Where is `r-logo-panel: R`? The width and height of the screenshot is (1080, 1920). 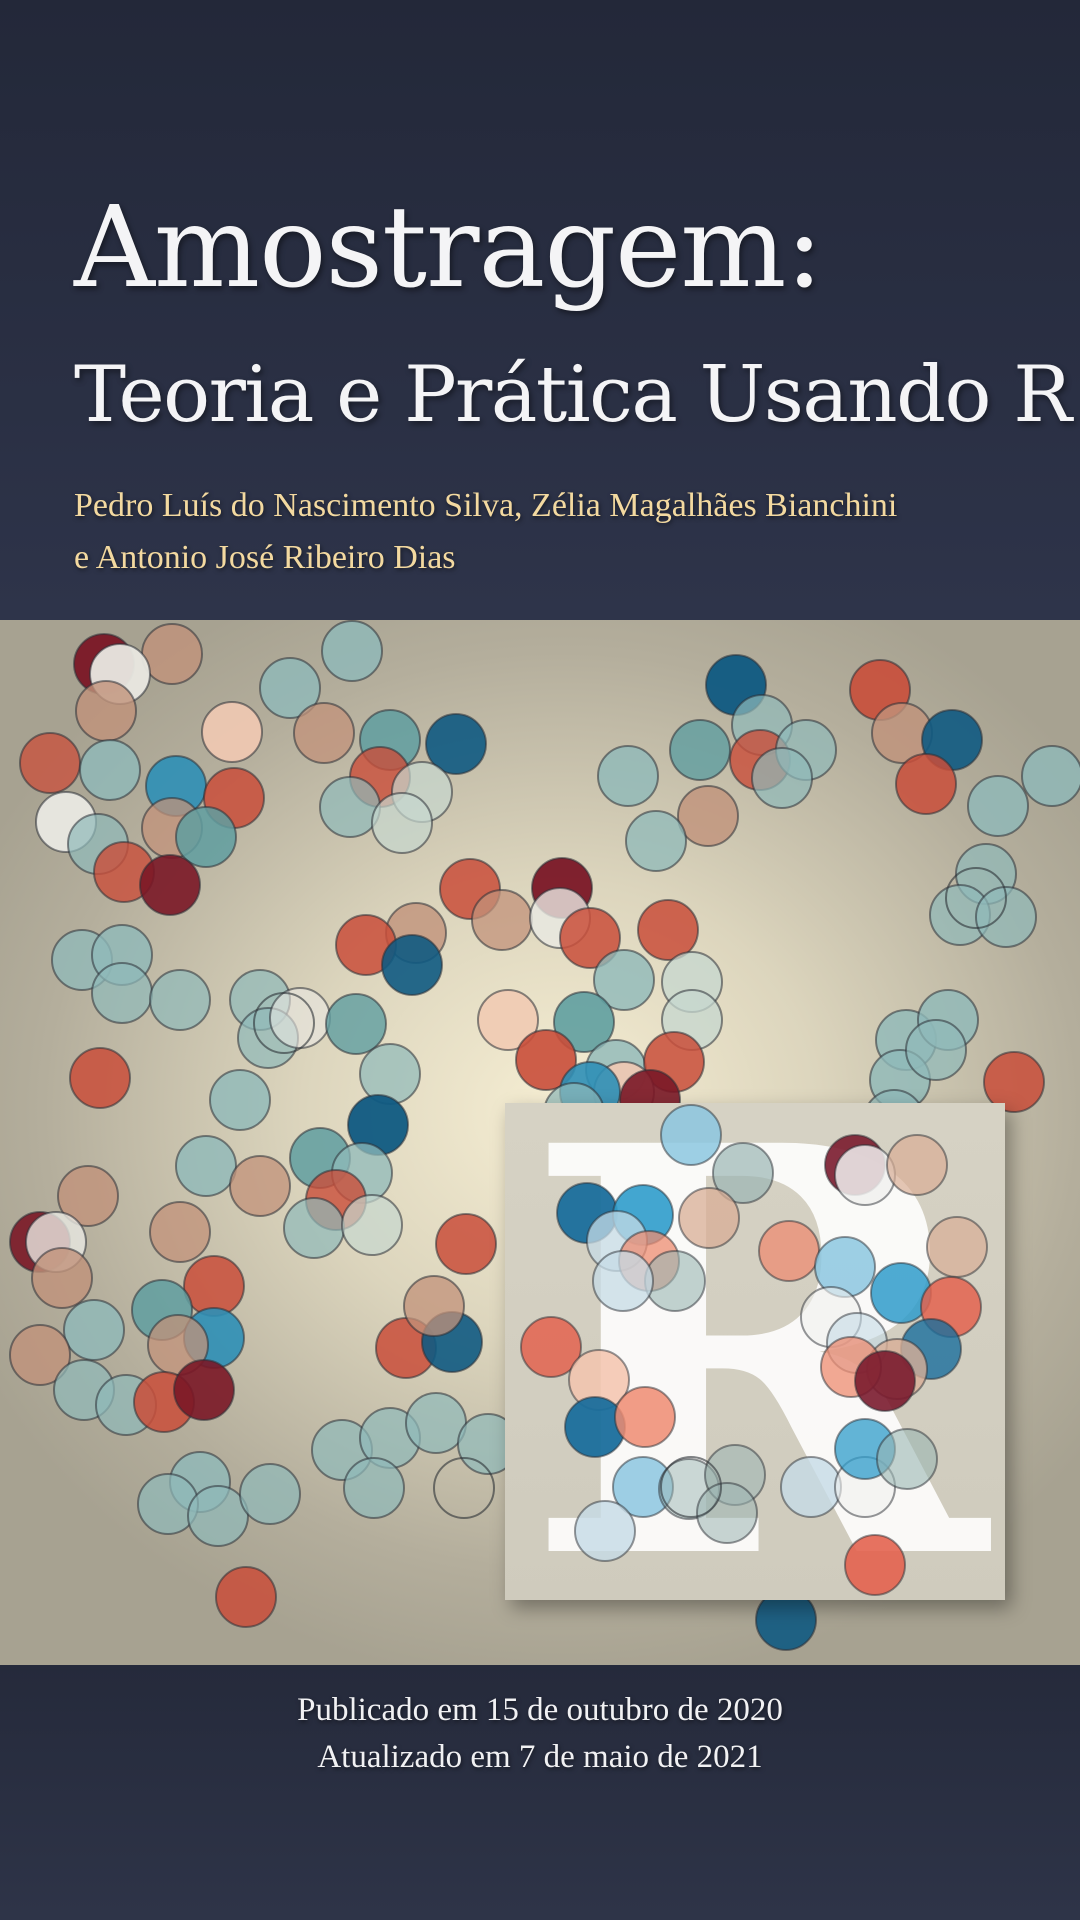
r-logo-panel: R is located at coordinates (755, 1351).